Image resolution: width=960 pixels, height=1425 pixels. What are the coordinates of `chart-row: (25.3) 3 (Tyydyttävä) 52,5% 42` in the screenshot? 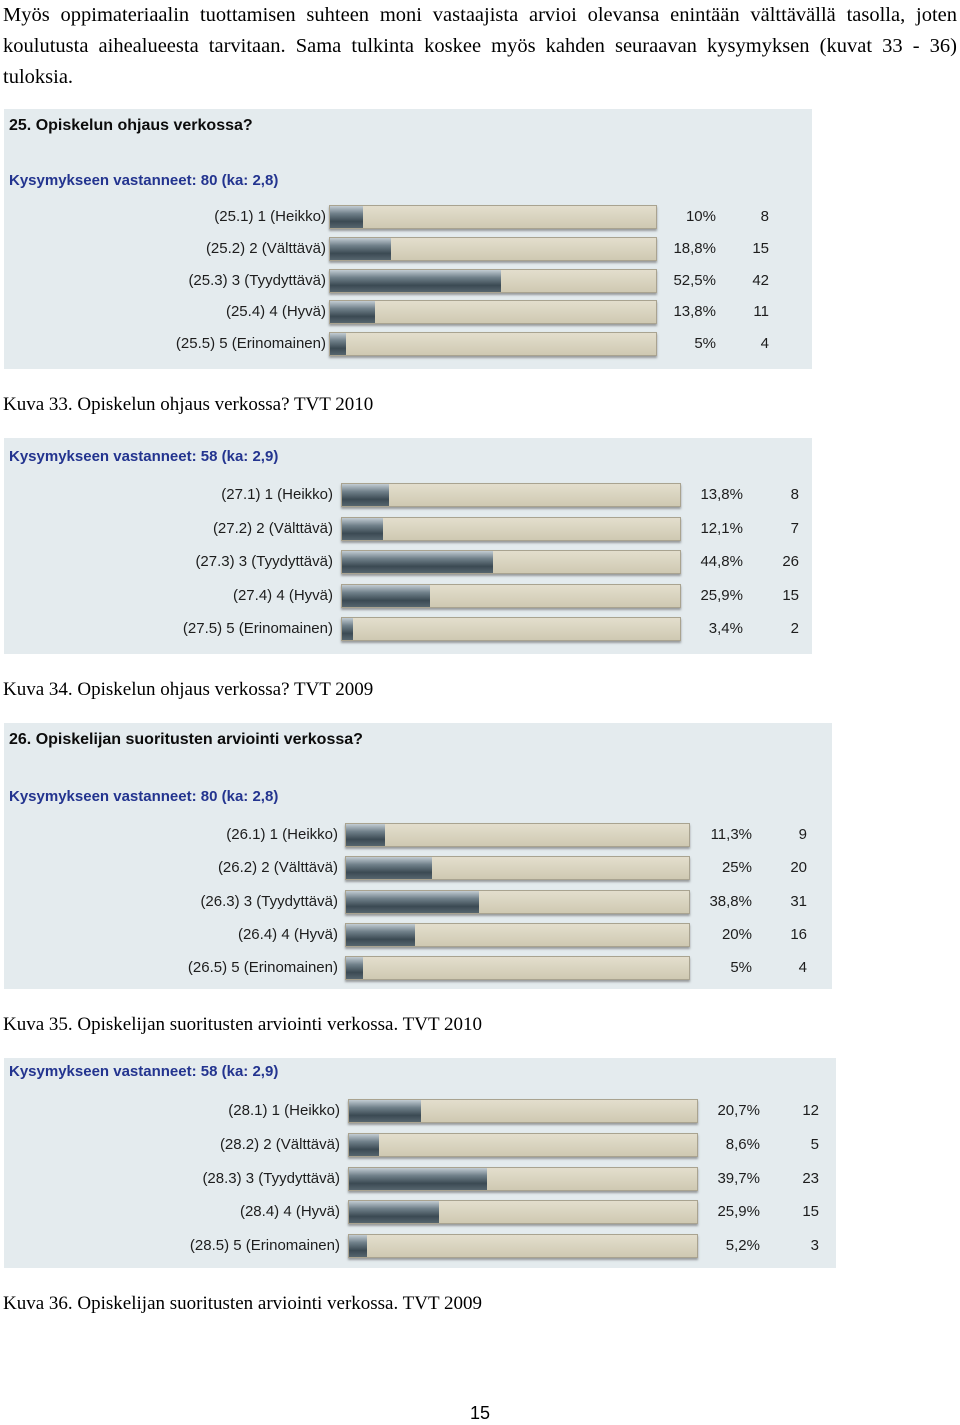 It's located at (408, 281).